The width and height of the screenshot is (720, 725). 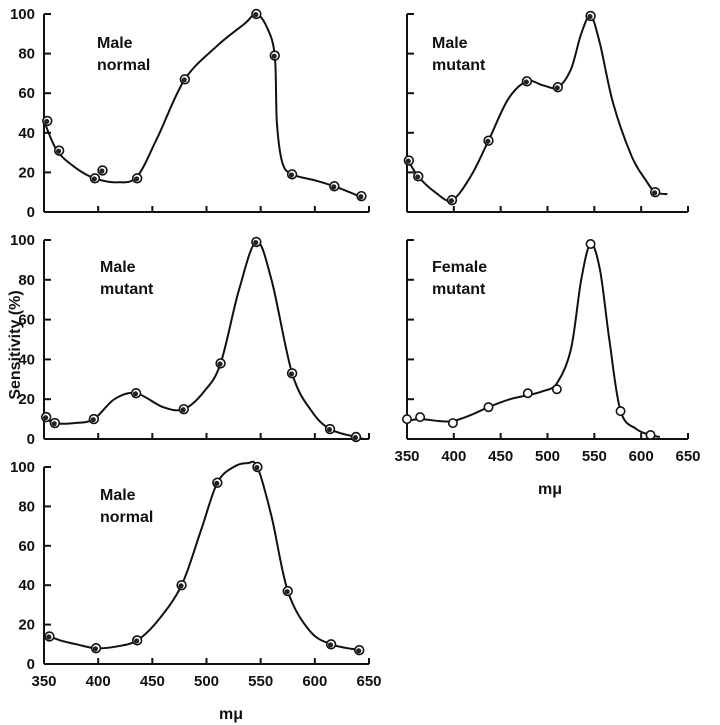 I want to click on panel-middle-left: 0 20 40 60 80 100 Male mutant, so click(x=190, y=340).